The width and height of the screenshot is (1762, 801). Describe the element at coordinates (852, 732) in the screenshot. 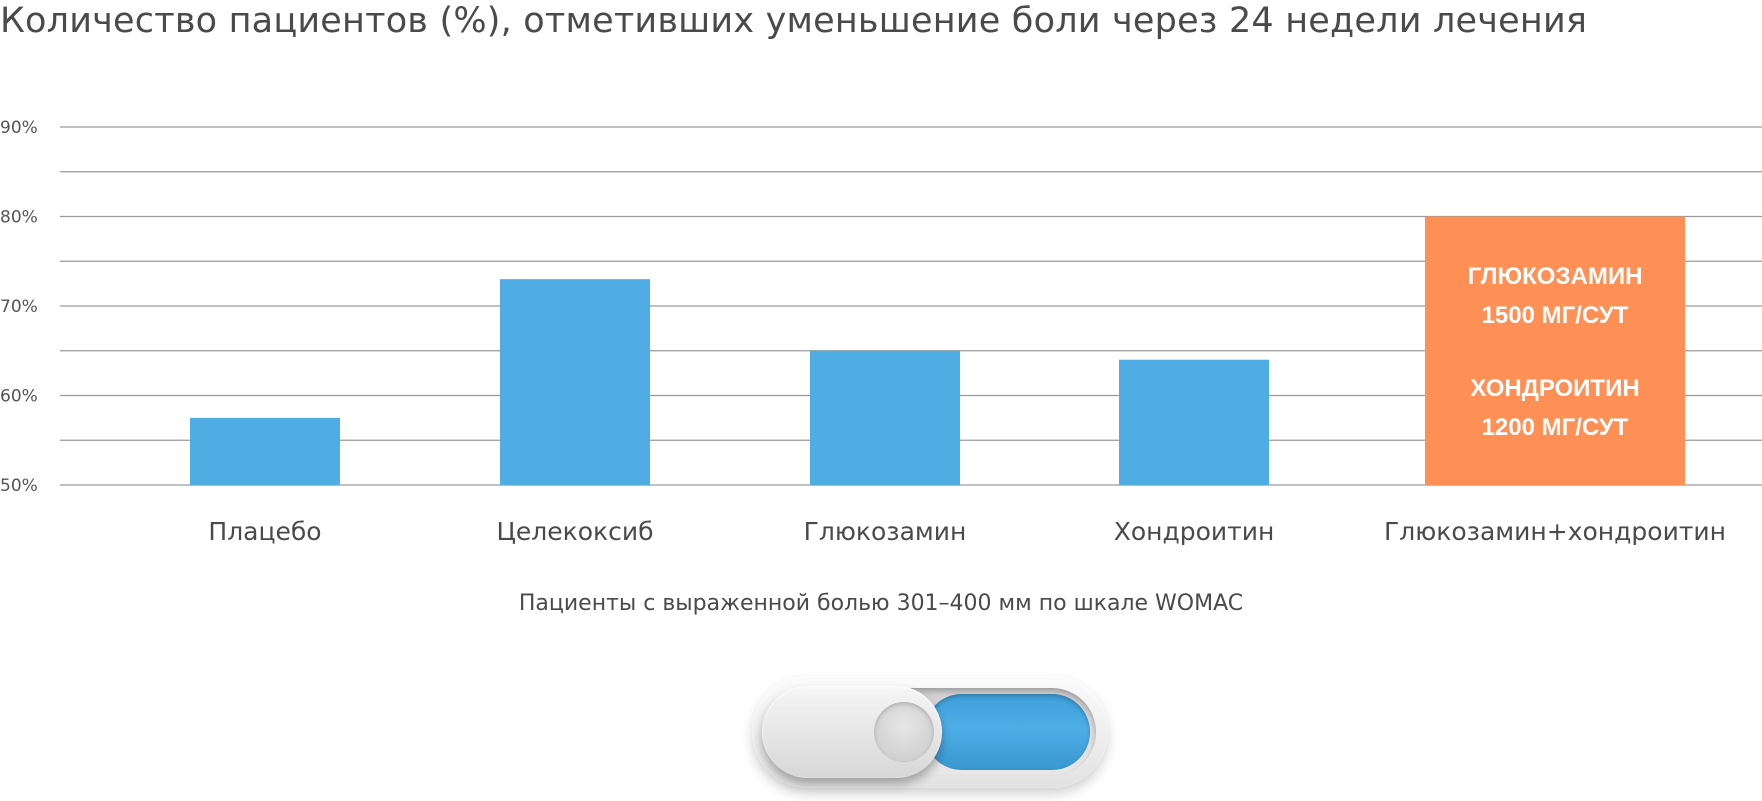

I see `toggle-knob` at that location.